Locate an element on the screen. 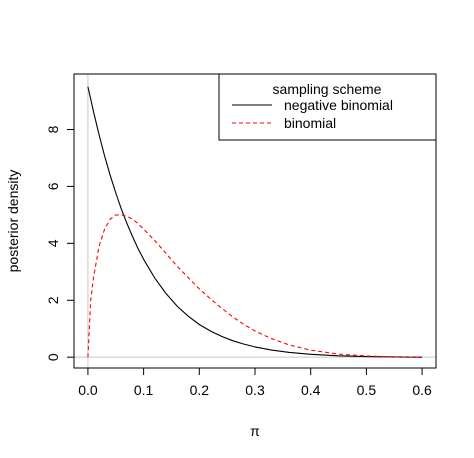 Image resolution: width=474 pixels, height=458 pixels. legend-entry-label: binomial is located at coordinates (310, 123).